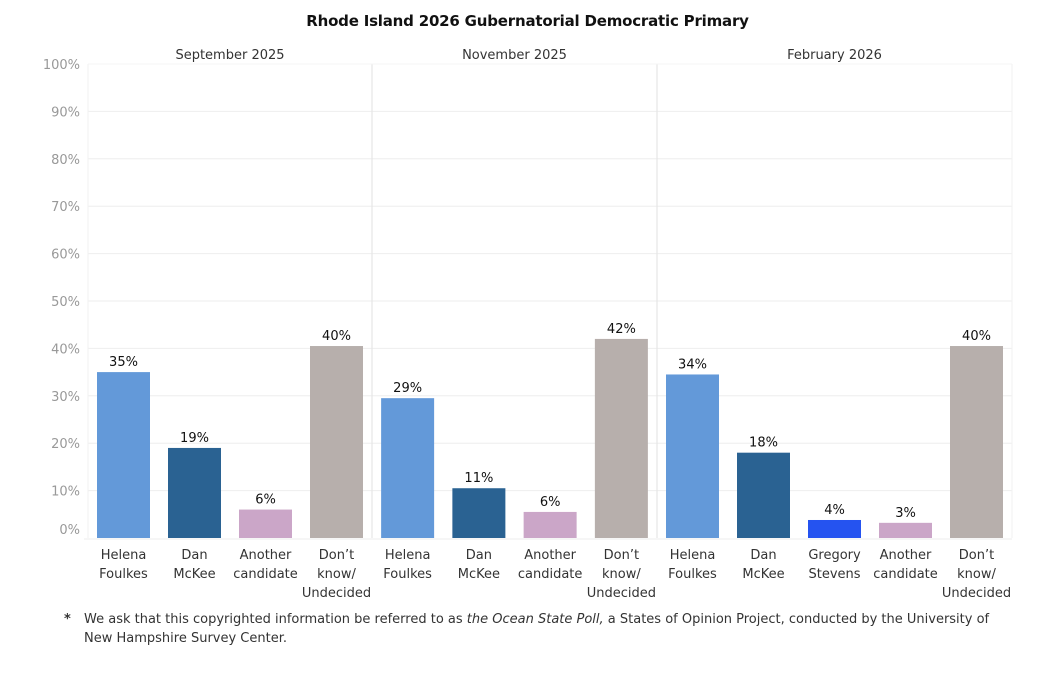 The width and height of the screenshot is (1055, 688). Describe the element at coordinates (834, 555) in the screenshot. I see `category-label: Gregory` at that location.